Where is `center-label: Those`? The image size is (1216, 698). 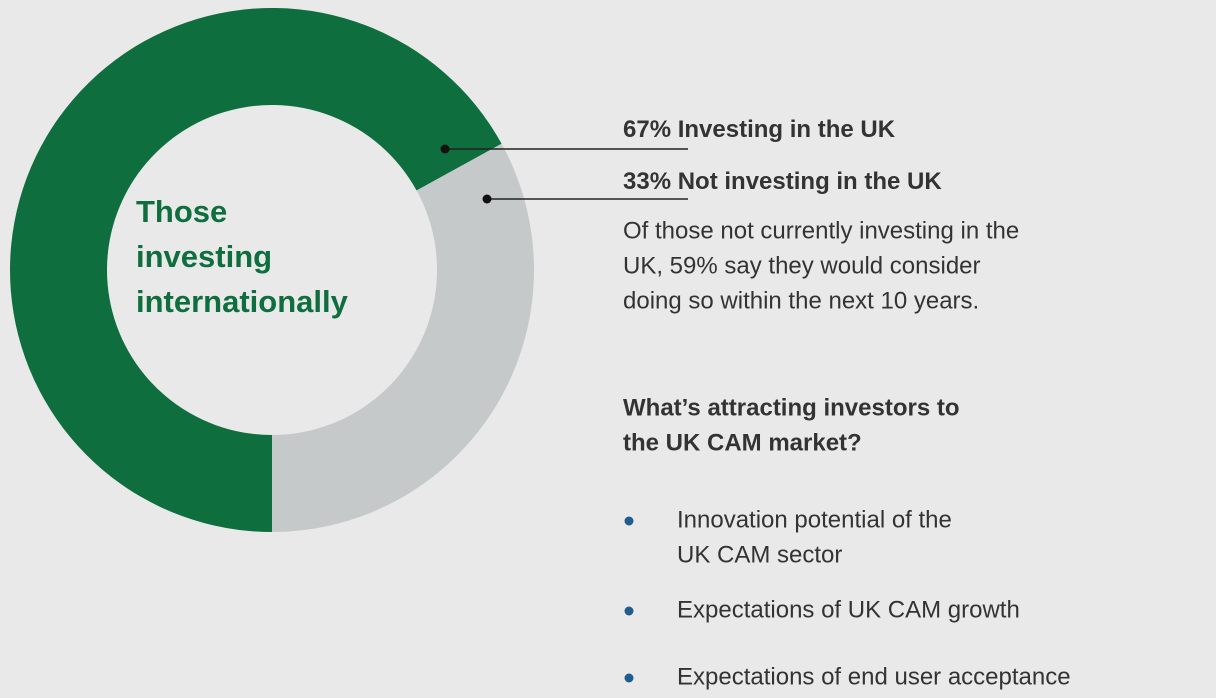 center-label: Those is located at coordinates (181, 211).